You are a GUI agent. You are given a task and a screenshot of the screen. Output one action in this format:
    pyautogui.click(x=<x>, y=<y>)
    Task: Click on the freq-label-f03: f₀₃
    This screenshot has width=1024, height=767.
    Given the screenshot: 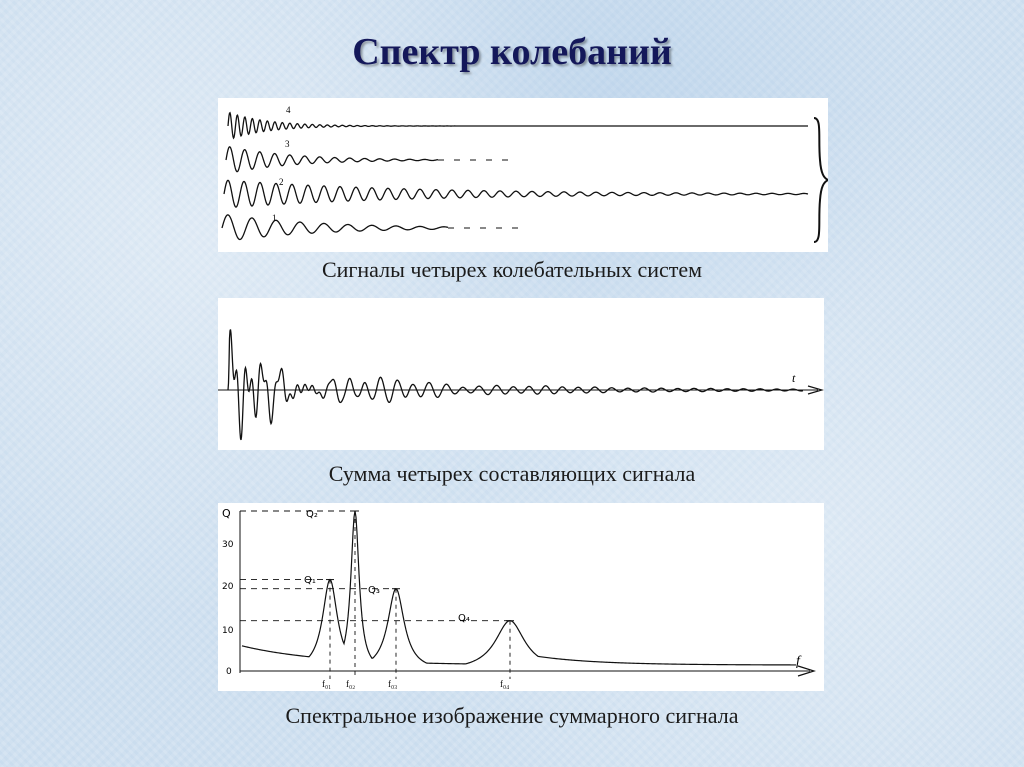 What is the action you would take?
    pyautogui.click(x=392, y=684)
    